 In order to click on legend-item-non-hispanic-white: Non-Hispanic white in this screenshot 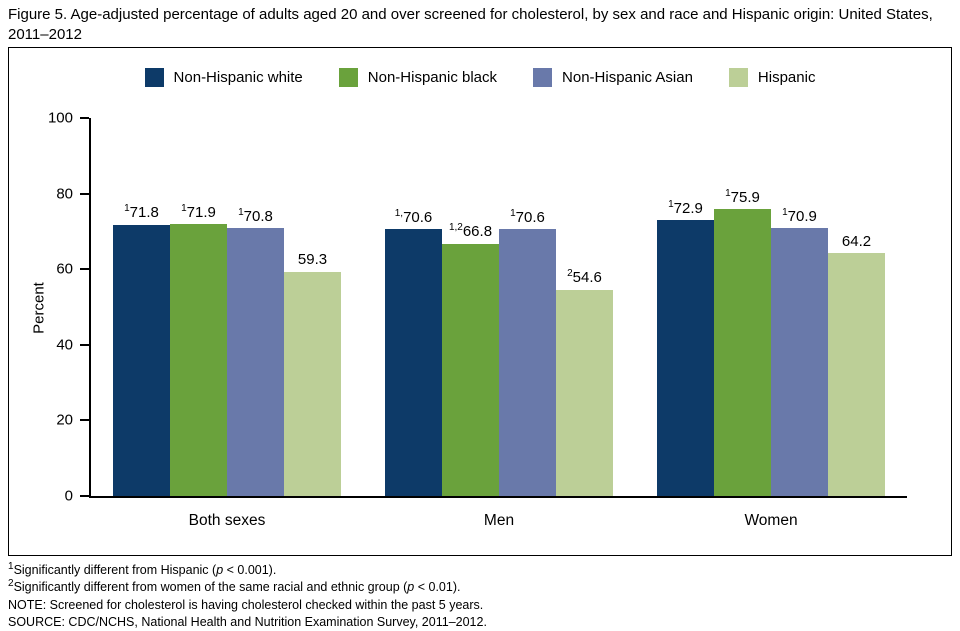, I will do `click(223, 77)`.